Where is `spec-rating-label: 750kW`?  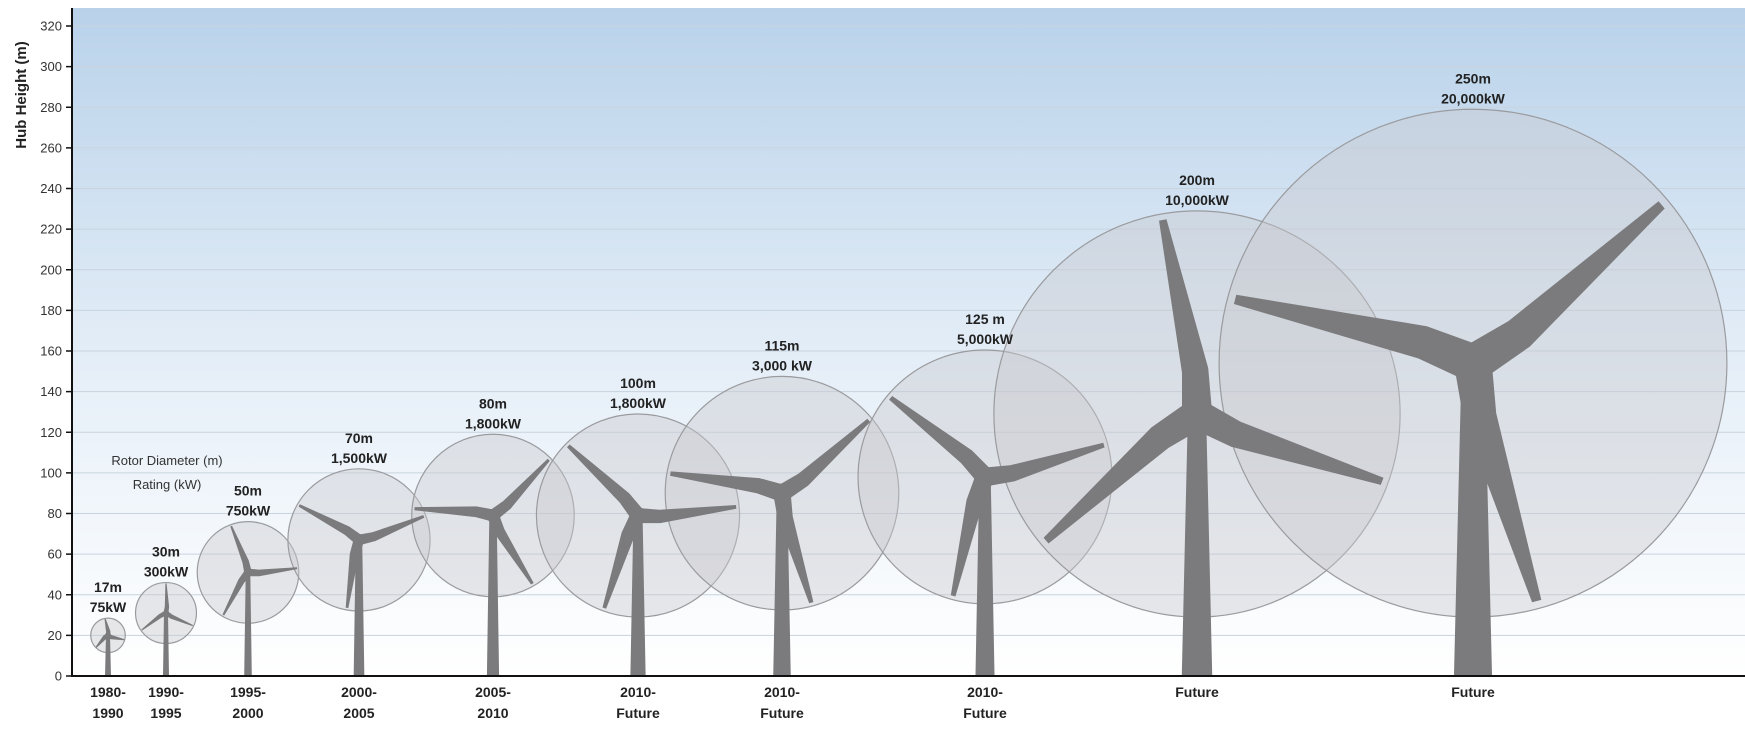 spec-rating-label: 750kW is located at coordinates (248, 511).